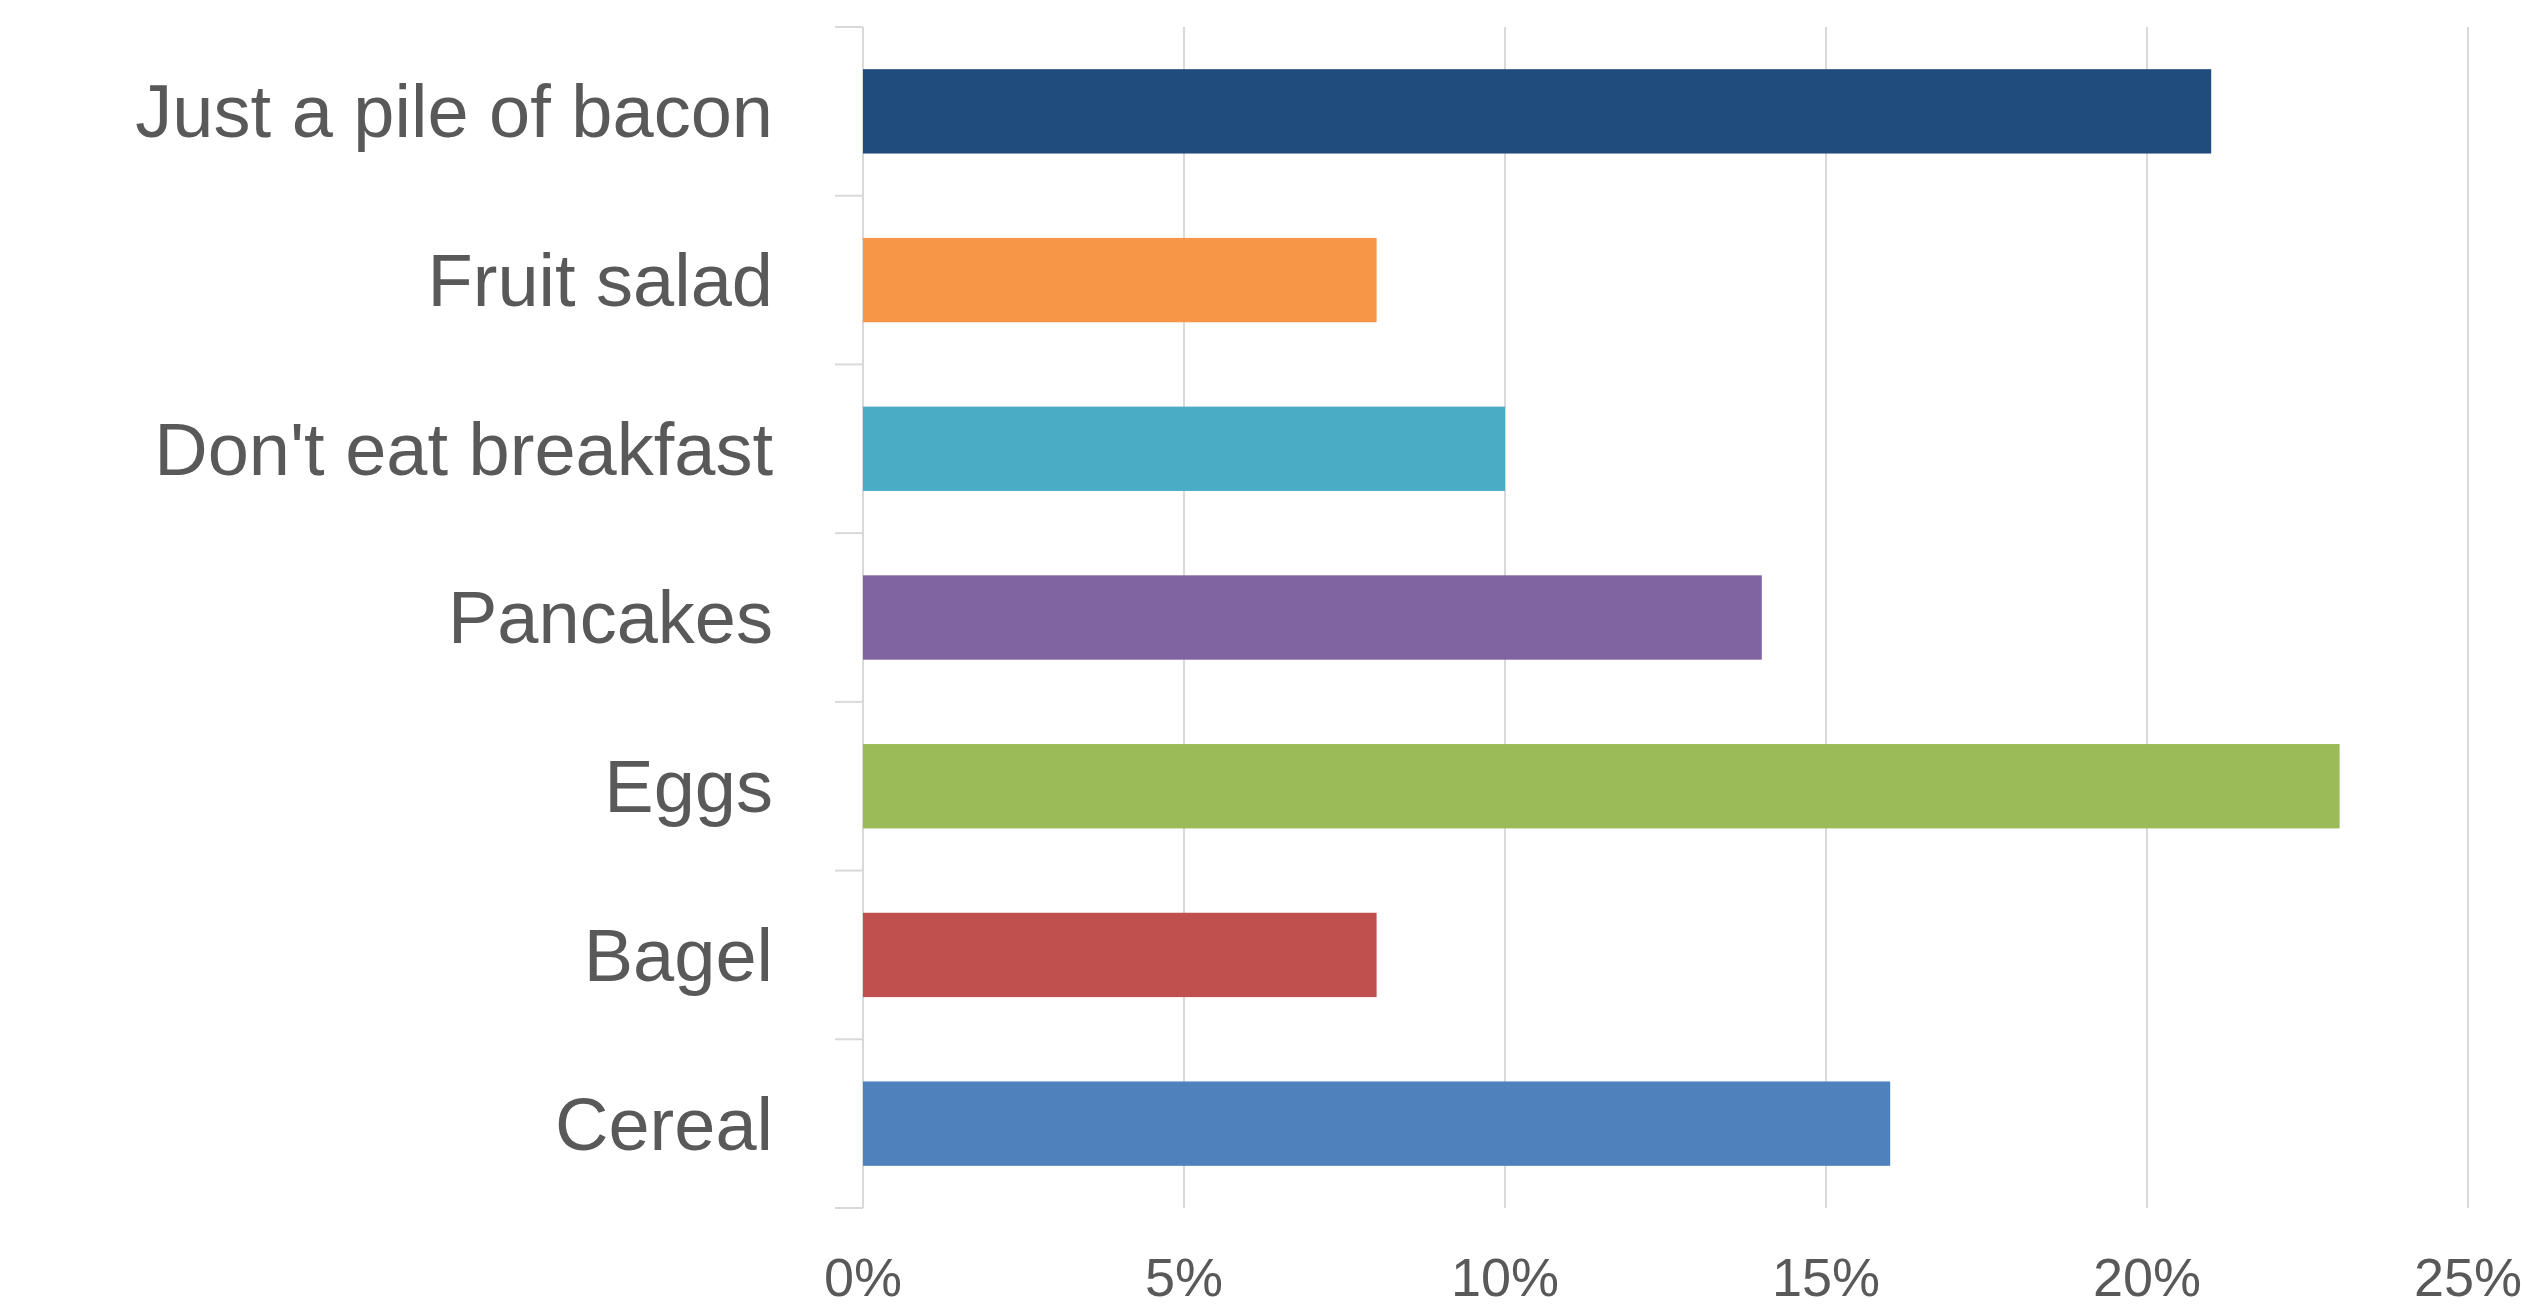 The height and width of the screenshot is (1311, 2540). I want to click on x-tick-label: 10%, so click(1505, 1277).